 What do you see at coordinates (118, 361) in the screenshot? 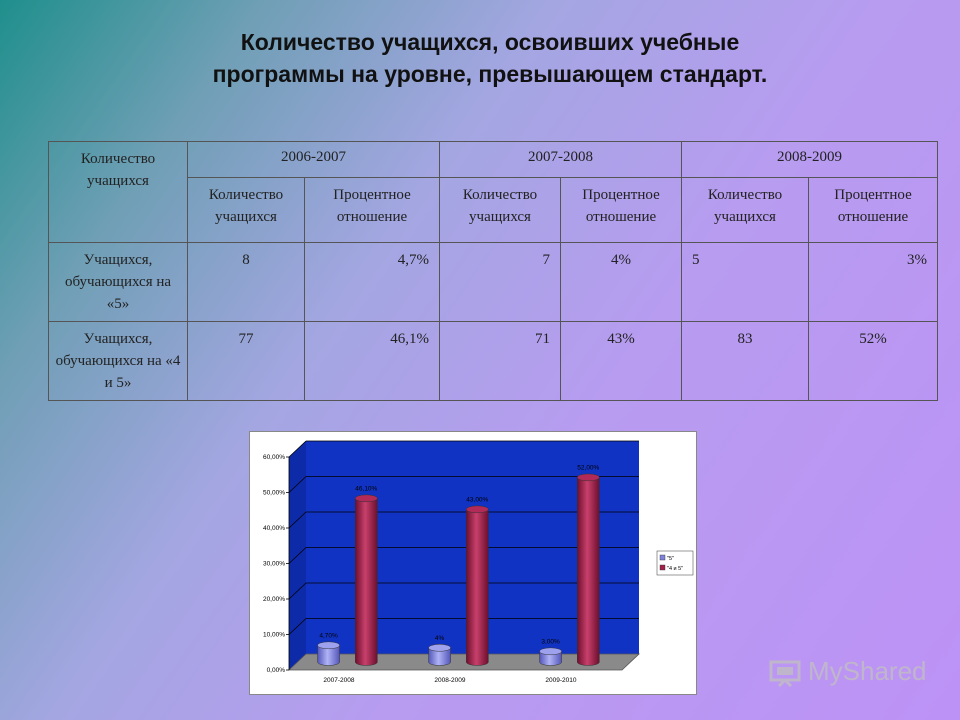
I see `row-label: Учащихся, обучающихся на «4 и 5»` at bounding box center [118, 361].